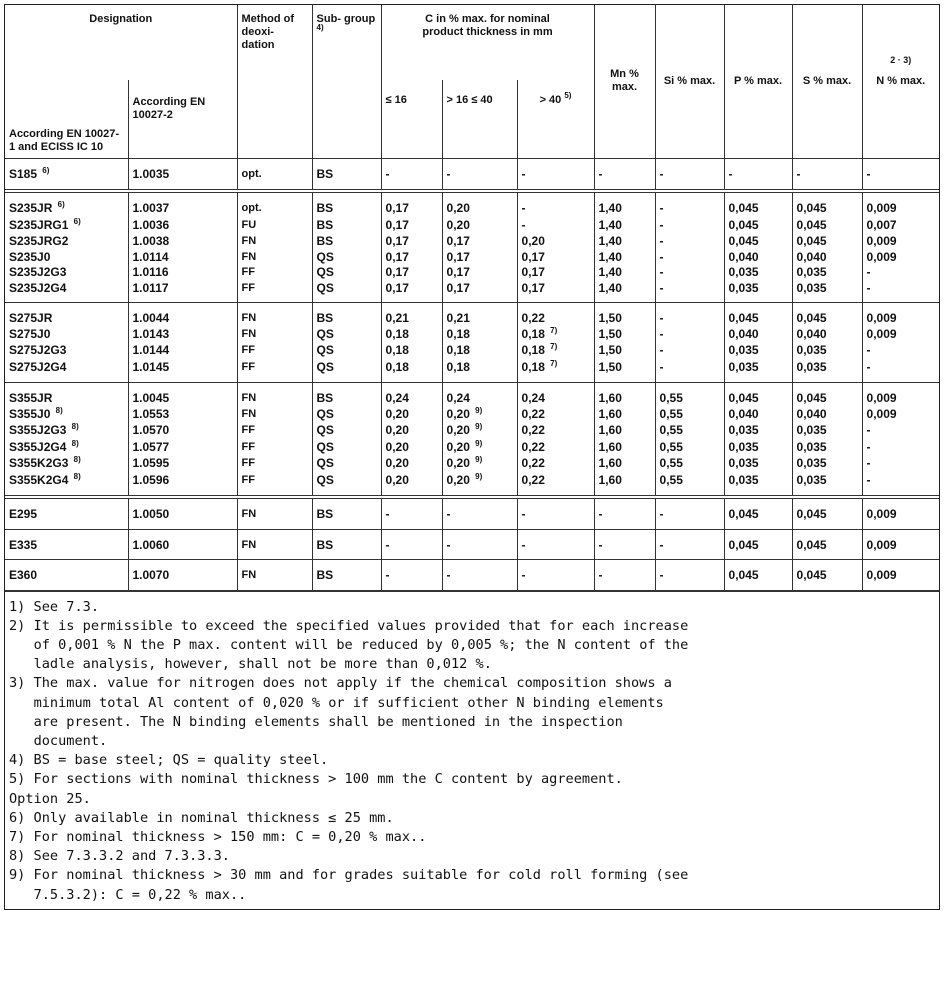 The width and height of the screenshot is (944, 990). What do you see at coordinates (66, 448) in the screenshot?
I see `table-cell: S355J2G4|8)` at bounding box center [66, 448].